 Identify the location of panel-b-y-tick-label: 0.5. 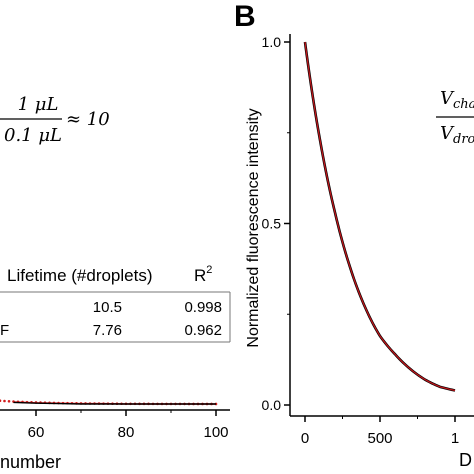
(272, 224).